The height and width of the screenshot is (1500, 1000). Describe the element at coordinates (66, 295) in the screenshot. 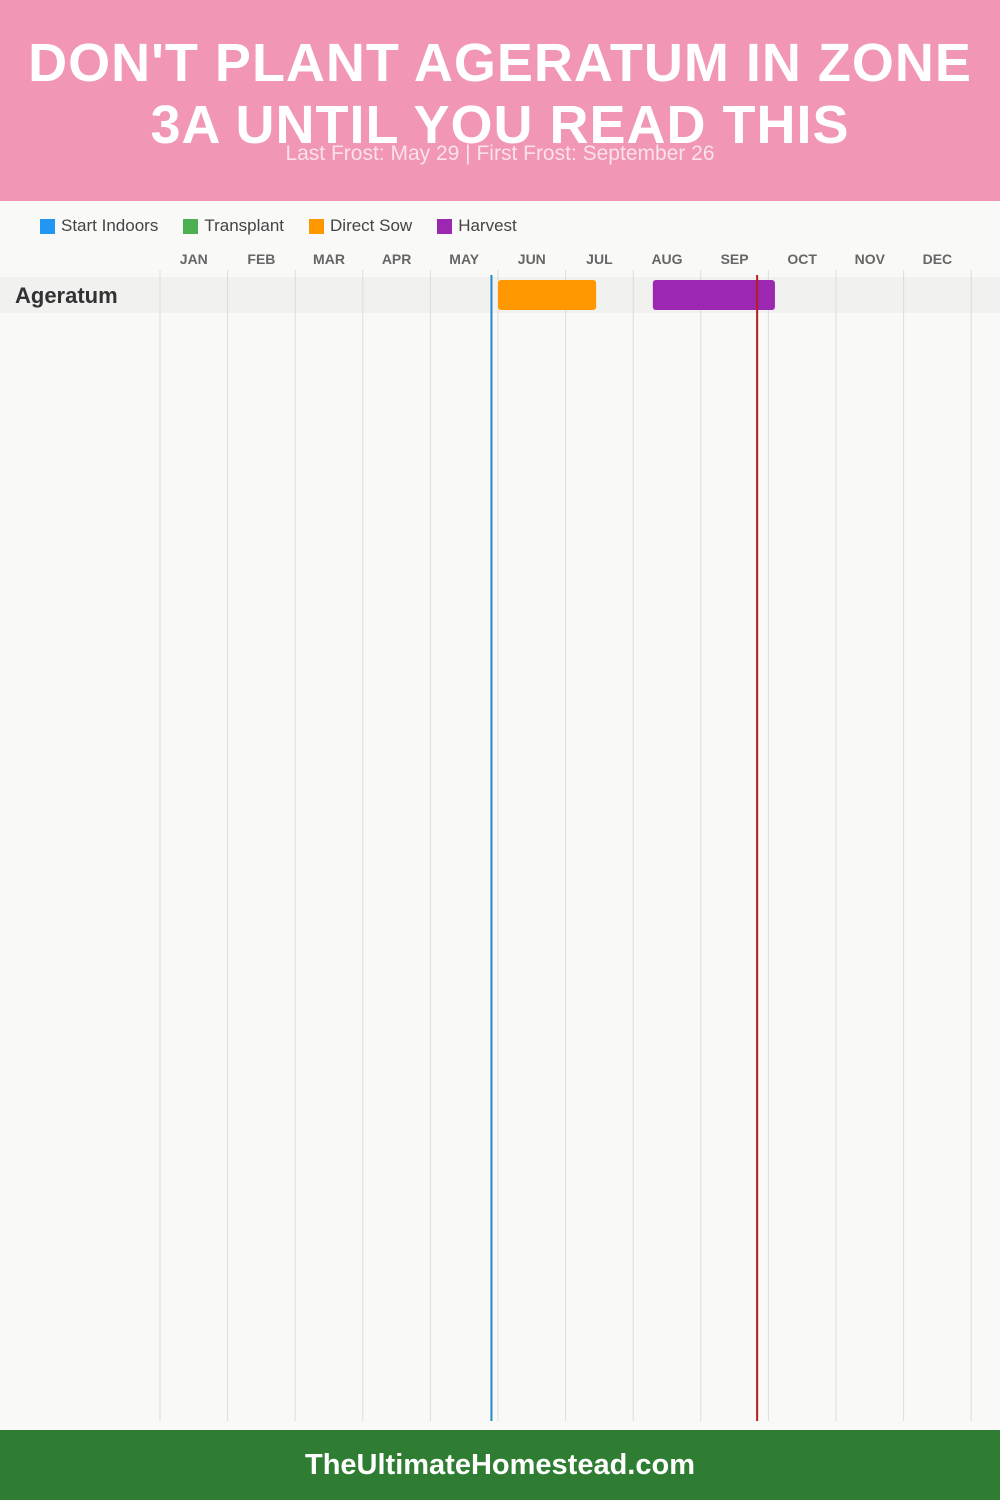

I see `row-label-ageratum: Ageratum` at that location.